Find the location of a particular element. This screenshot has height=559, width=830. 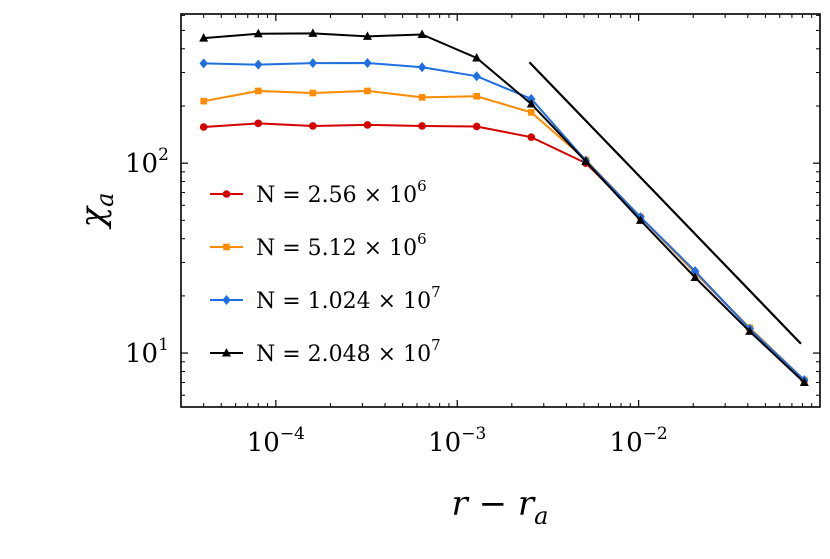

legend-item: N = 2.048 × 107 is located at coordinates (325, 351).